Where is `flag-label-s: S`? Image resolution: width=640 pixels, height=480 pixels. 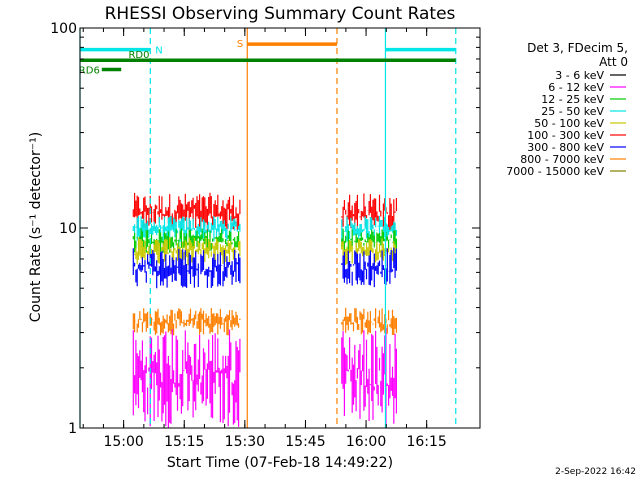
flag-label-s: S is located at coordinates (240, 44).